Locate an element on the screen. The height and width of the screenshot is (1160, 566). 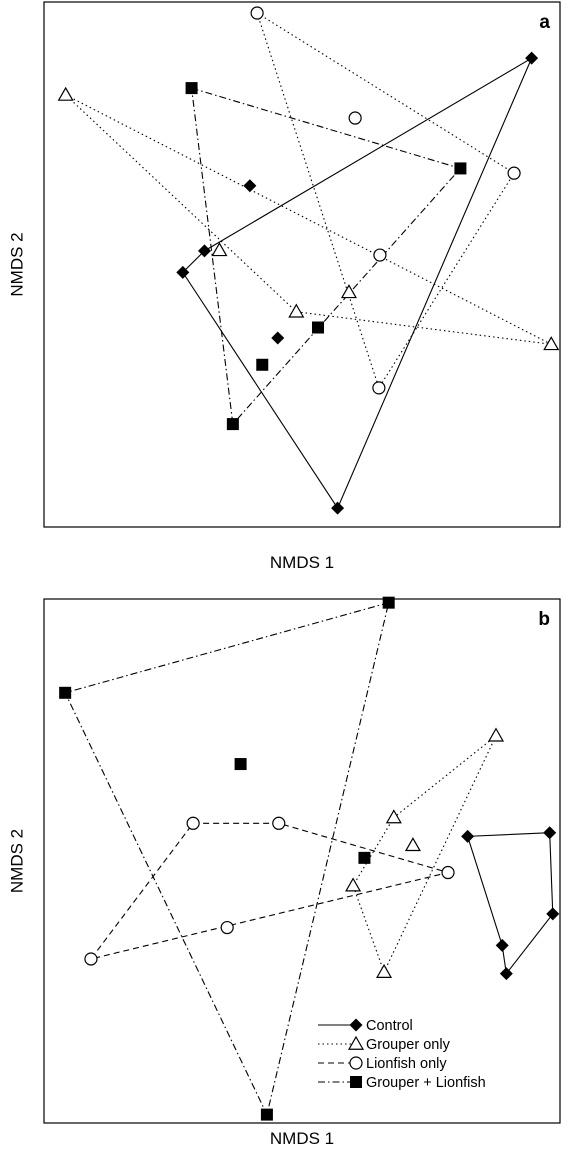
legend-diamond-marker is located at coordinates (356, 1025).